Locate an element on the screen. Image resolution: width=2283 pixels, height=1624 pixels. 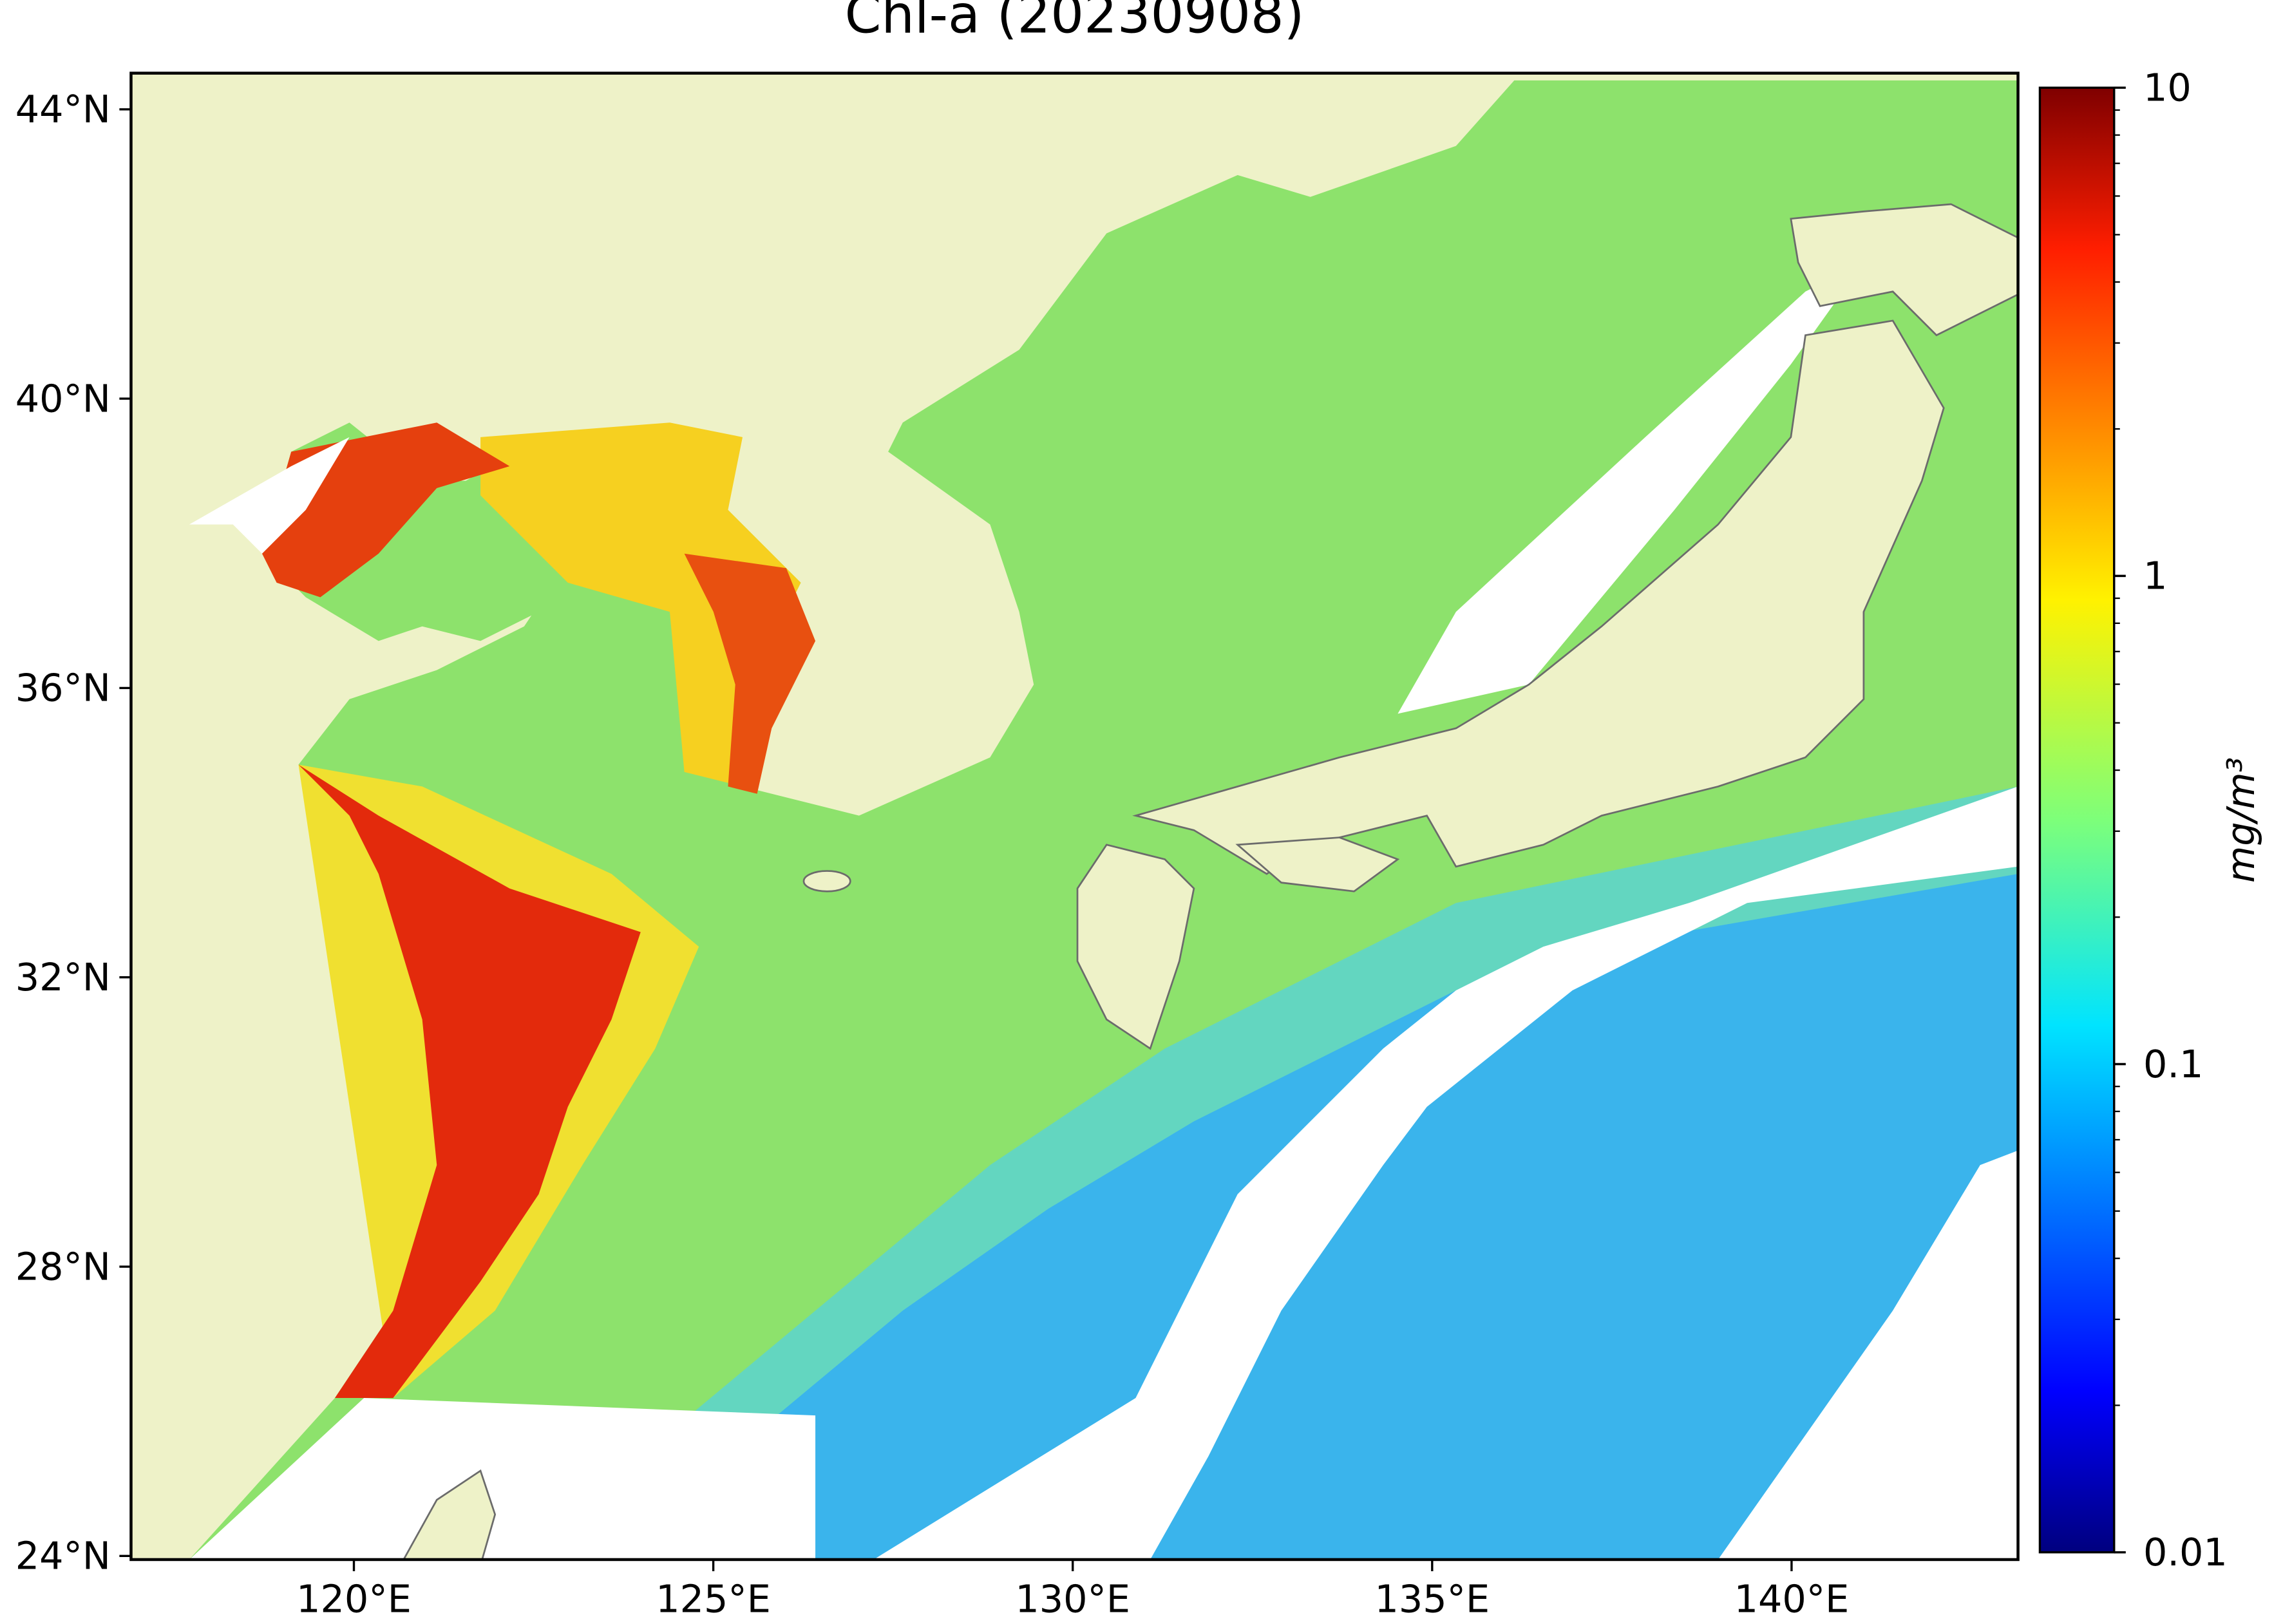
y-tick-label: 44°N is located at coordinates (63, 109).